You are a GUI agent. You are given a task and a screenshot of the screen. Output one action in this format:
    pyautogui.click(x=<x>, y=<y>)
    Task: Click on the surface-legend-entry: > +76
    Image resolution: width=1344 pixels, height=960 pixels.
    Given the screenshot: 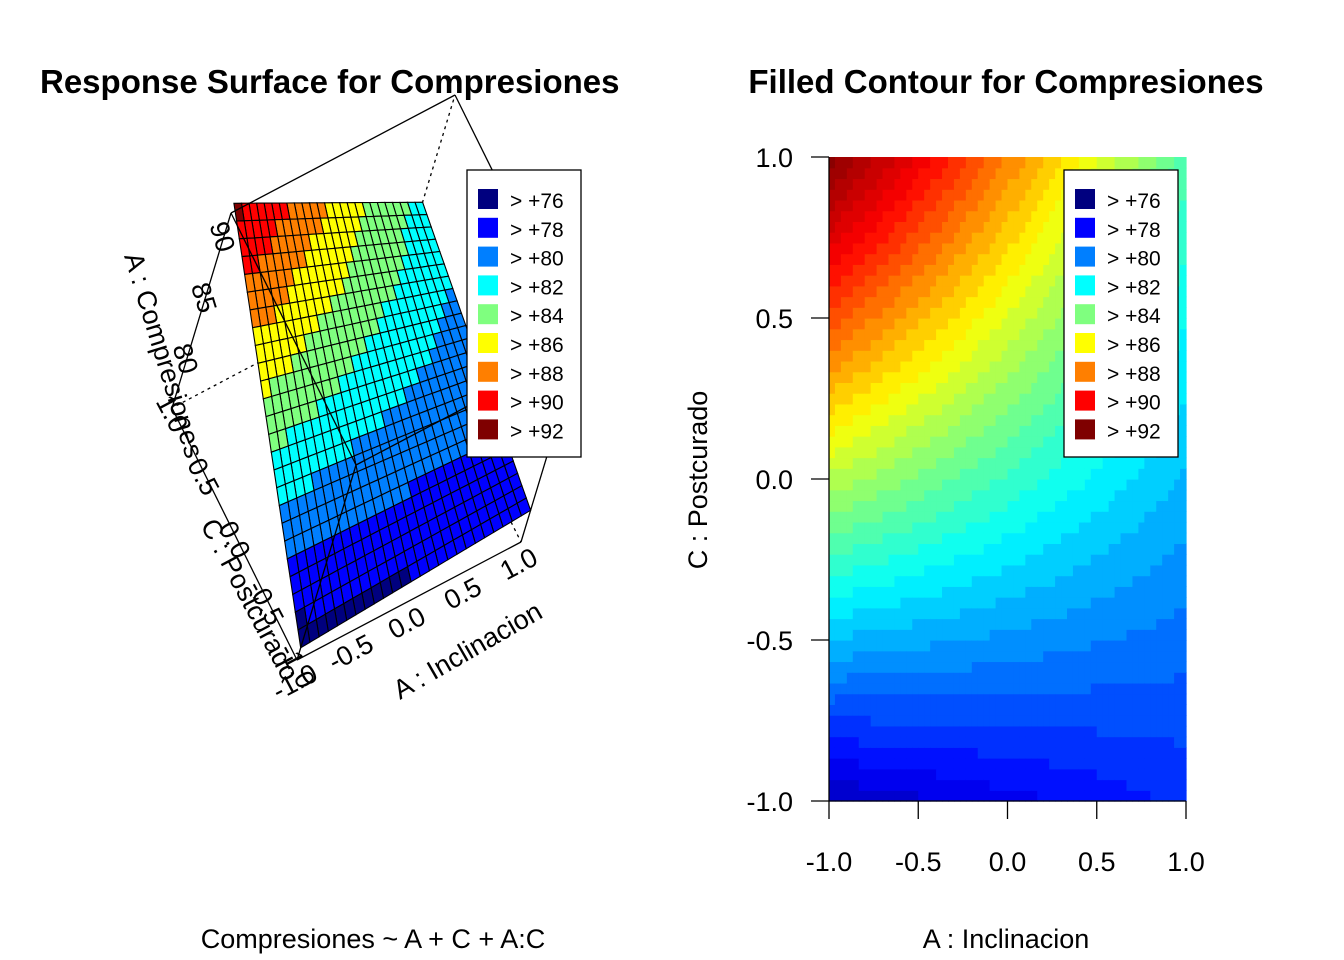 What is the action you would take?
    pyautogui.click(x=537, y=201)
    